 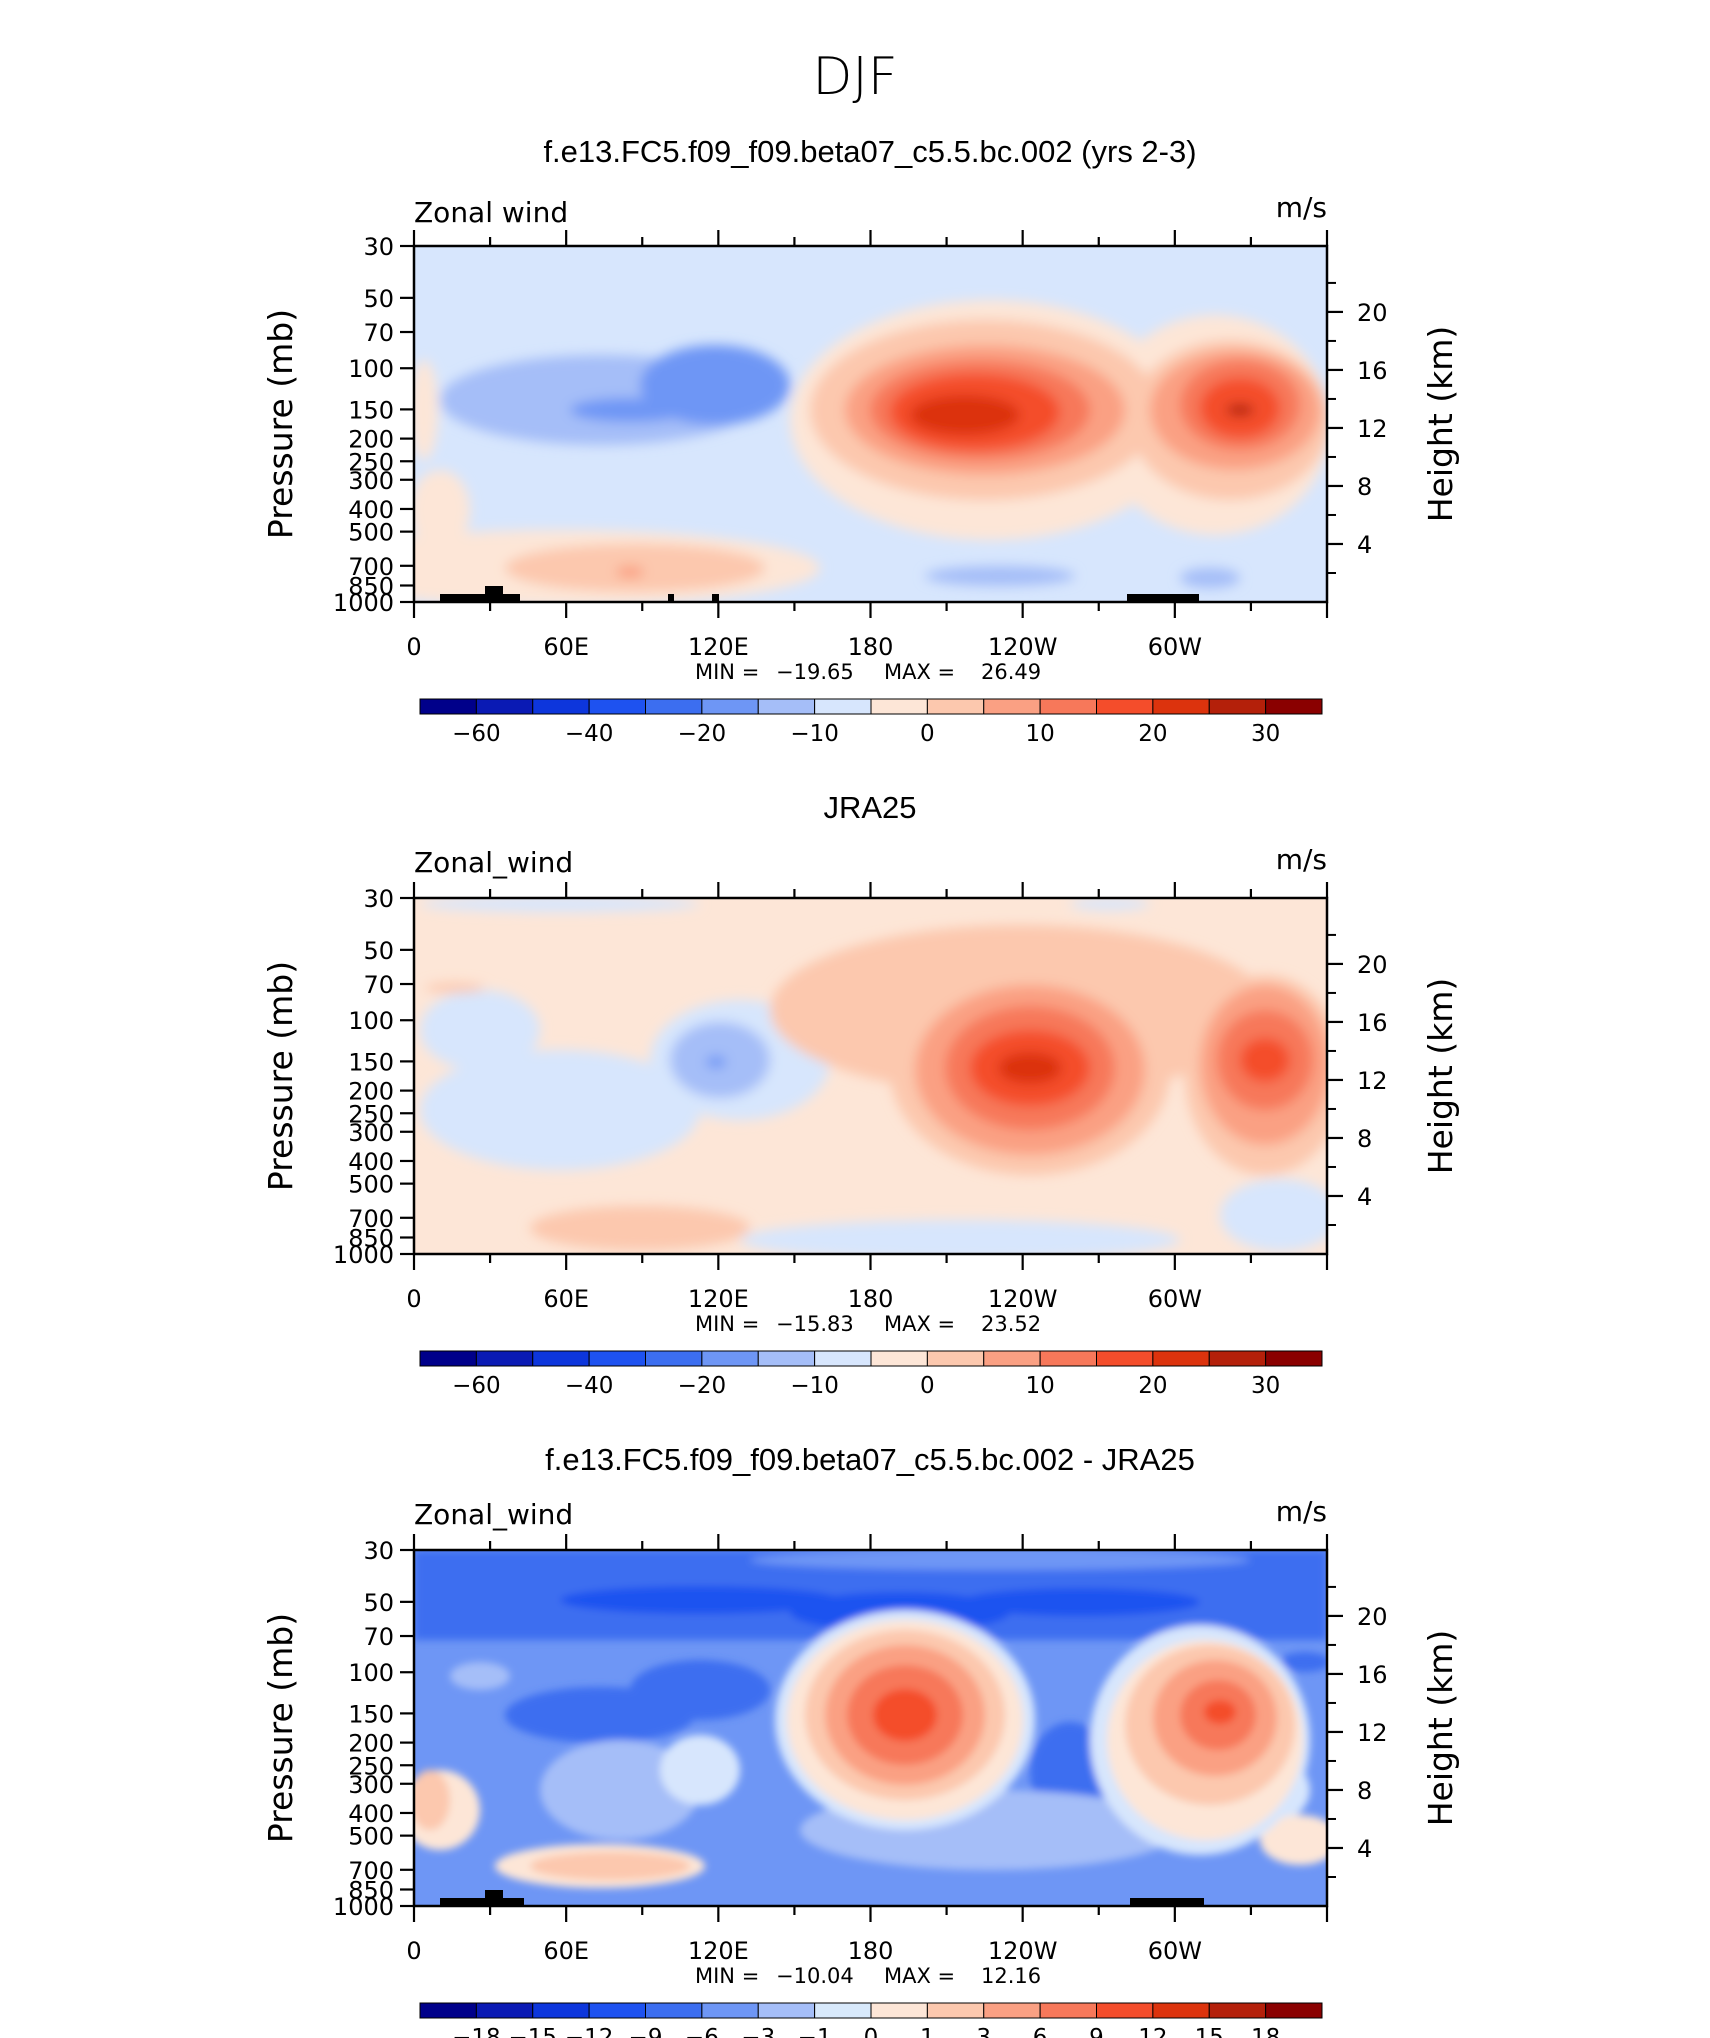 I want to click on panel-2-y-tick-label: 250, so click(x=371, y=1114).